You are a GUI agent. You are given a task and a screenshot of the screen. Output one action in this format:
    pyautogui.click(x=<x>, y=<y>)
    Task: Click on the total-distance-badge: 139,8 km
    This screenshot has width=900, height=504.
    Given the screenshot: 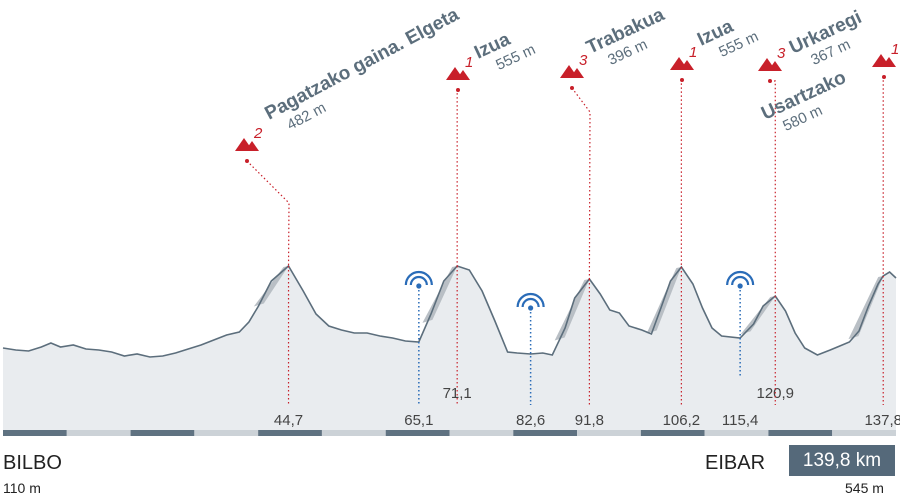 What is the action you would take?
    pyautogui.click(x=842, y=460)
    